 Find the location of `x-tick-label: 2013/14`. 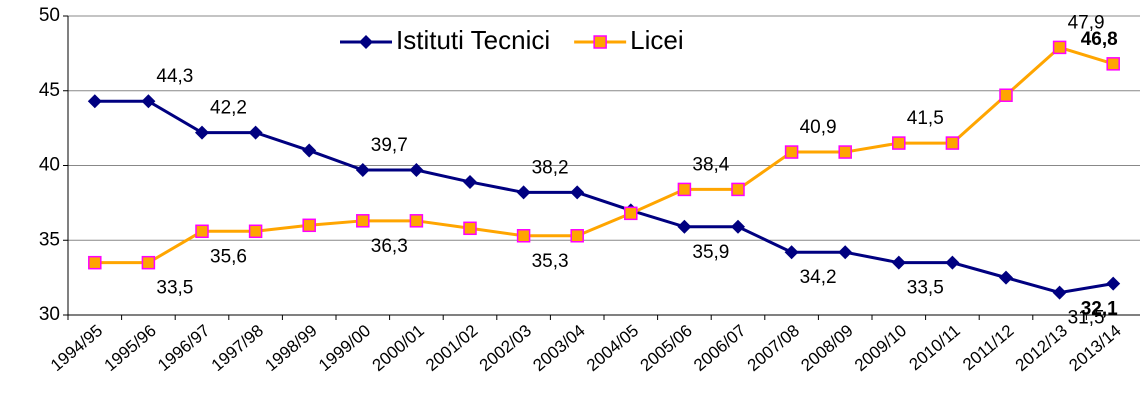

x-tick-label: 2013/14 is located at coordinates (1094, 348).